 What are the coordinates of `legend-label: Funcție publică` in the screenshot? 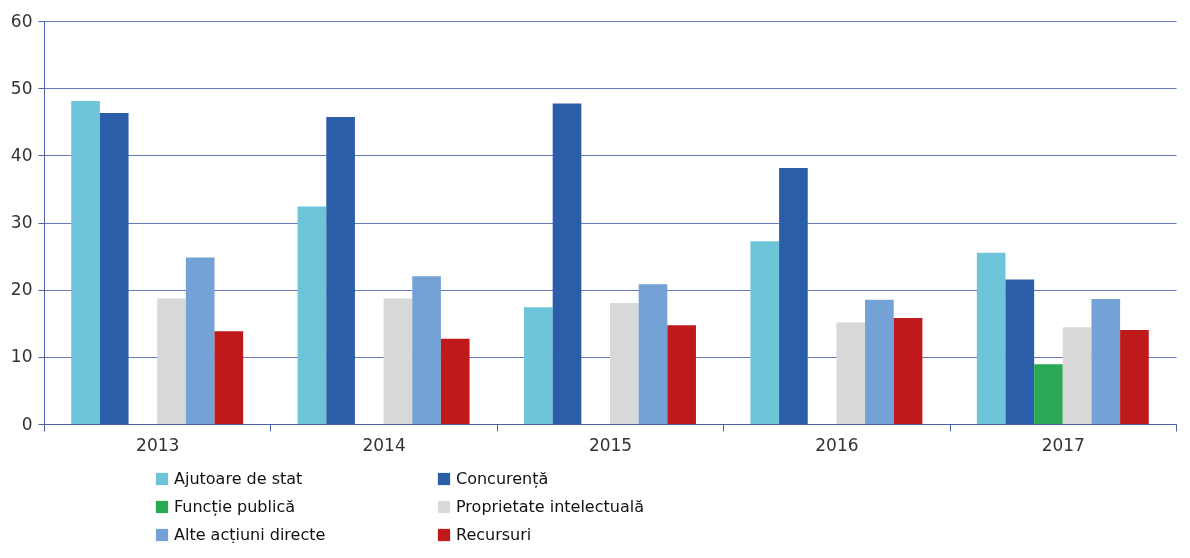 It's located at (234, 506).